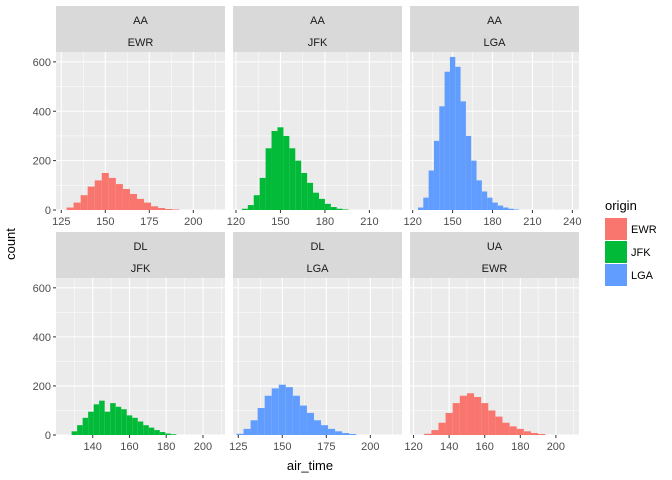 This screenshot has height=480, width=672. Describe the element at coordinates (141, 43) in the screenshot. I see `strip-label-origin: EWR` at that location.